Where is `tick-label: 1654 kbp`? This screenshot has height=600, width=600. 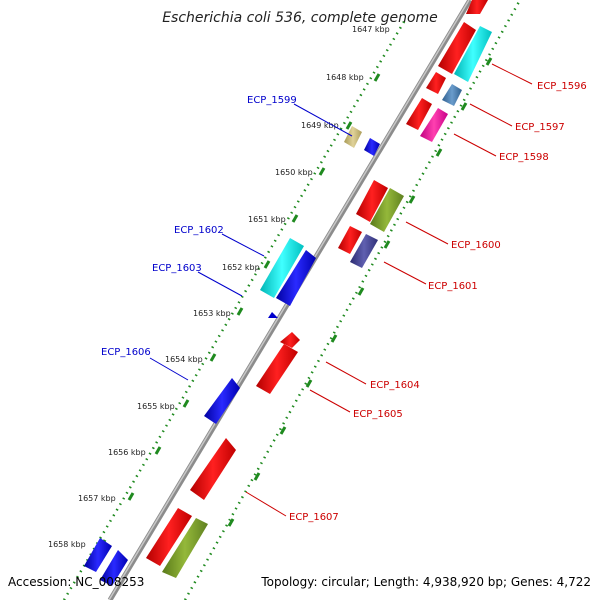
tick-label: 1654 kbp is located at coordinates (184, 359).